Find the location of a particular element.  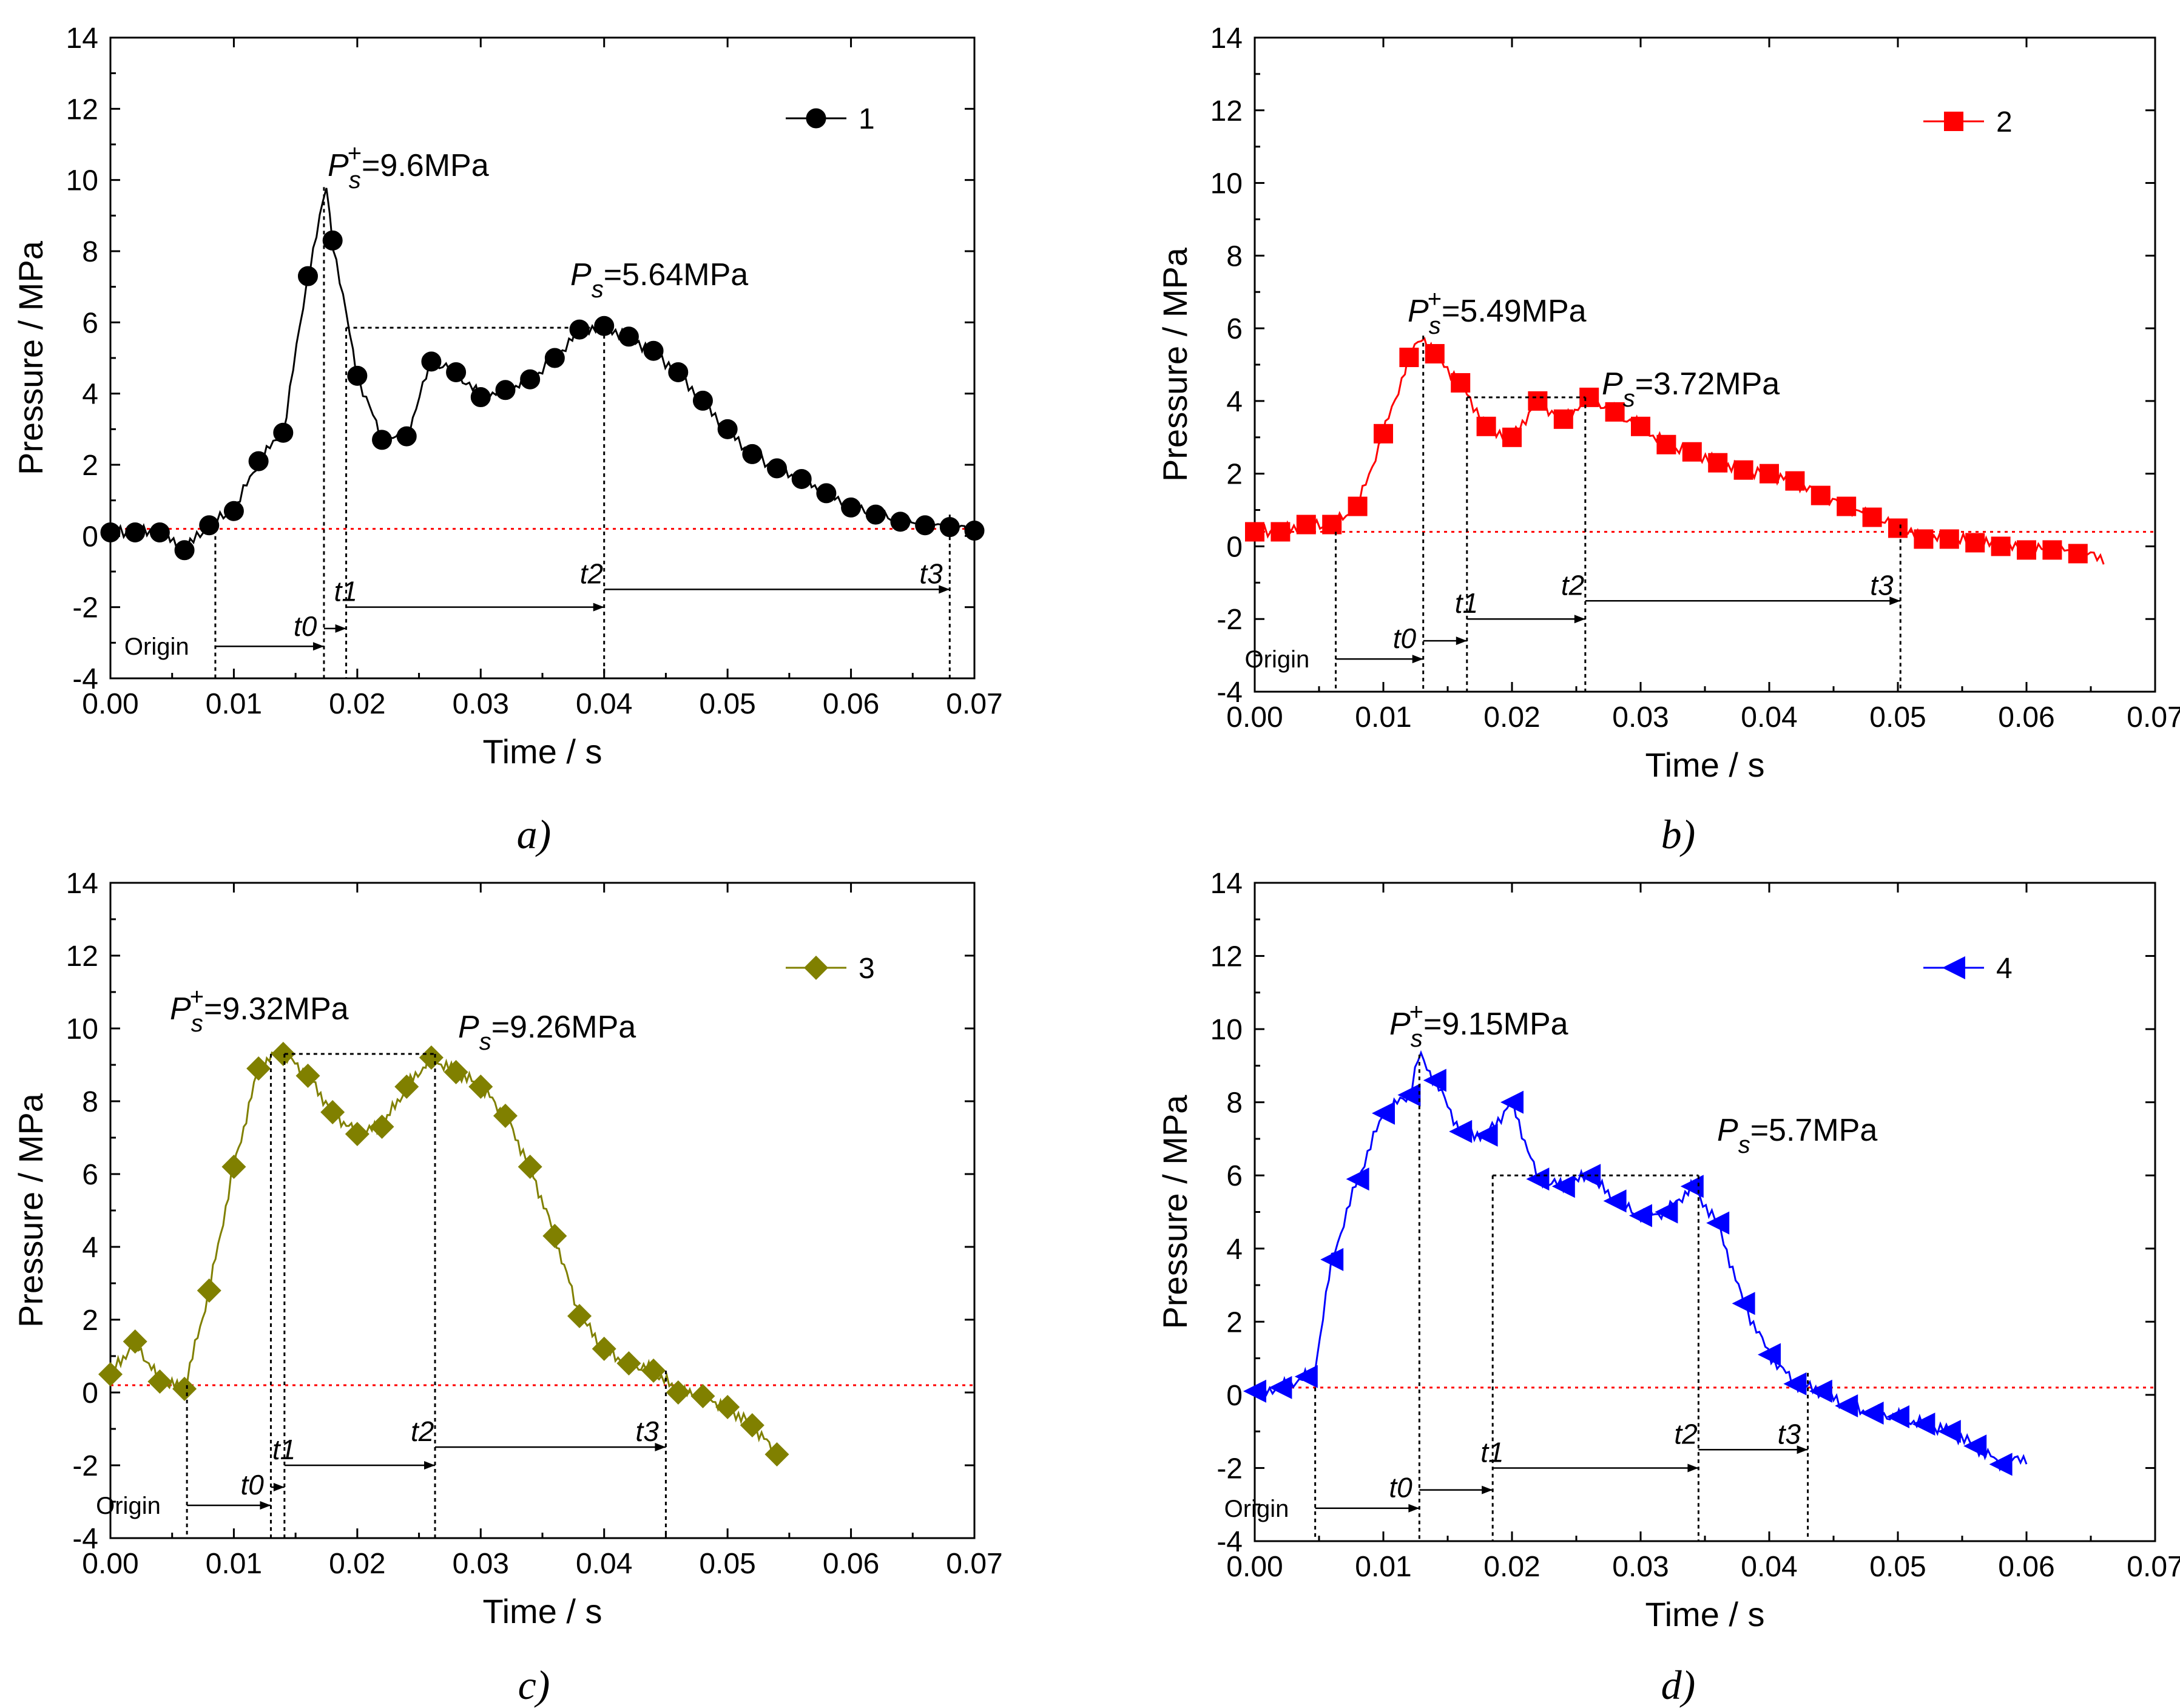

x-tick-label: 0.04 is located at coordinates (604, 1564).